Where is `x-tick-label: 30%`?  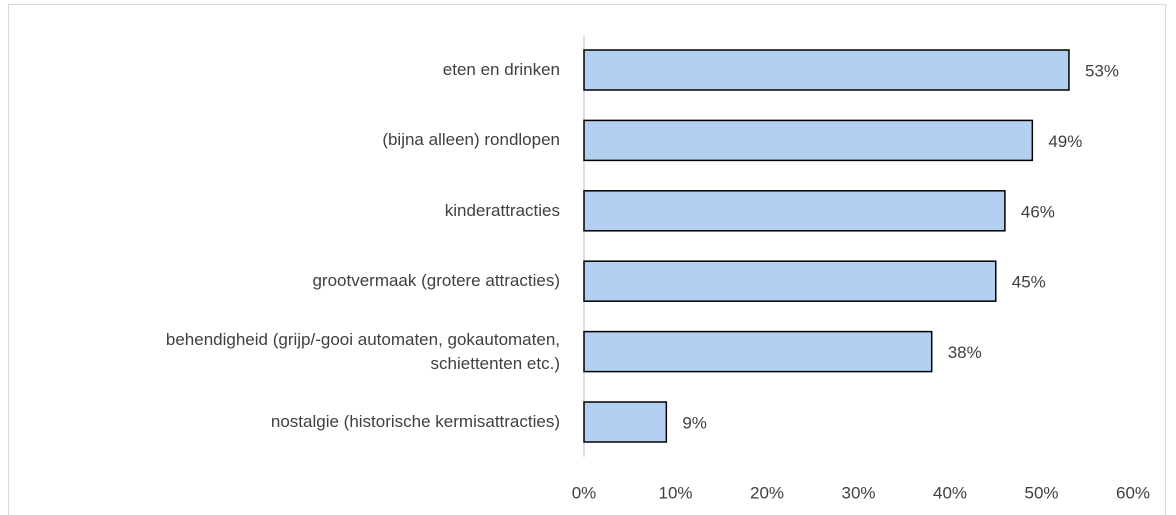
x-tick-label: 30% is located at coordinates (858, 492).